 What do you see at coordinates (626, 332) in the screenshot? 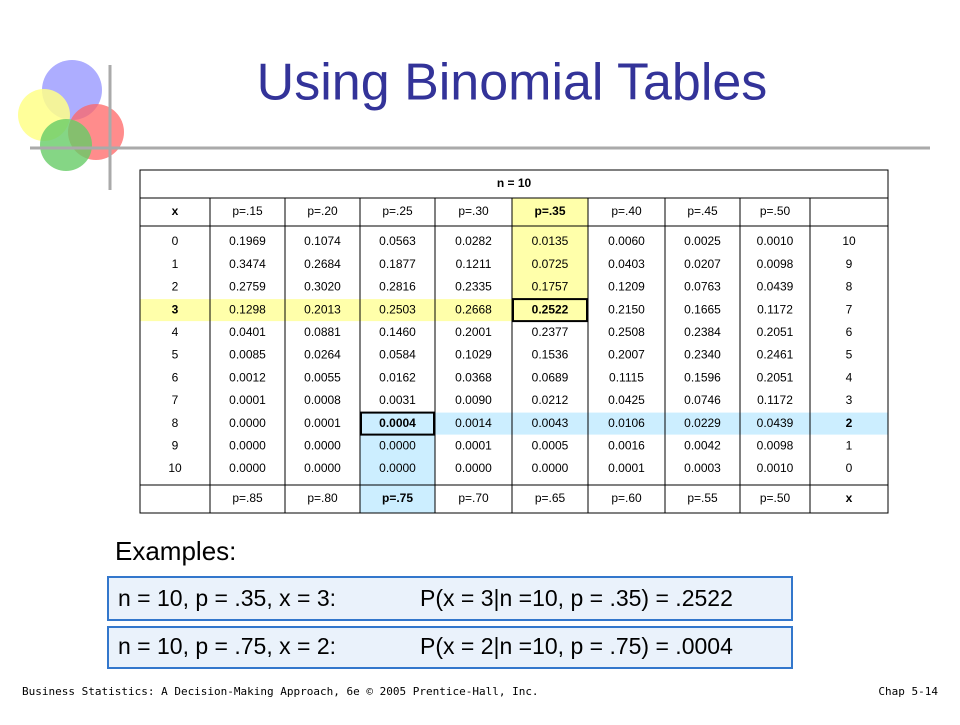
I see `table-cell: 0.2508` at bounding box center [626, 332].